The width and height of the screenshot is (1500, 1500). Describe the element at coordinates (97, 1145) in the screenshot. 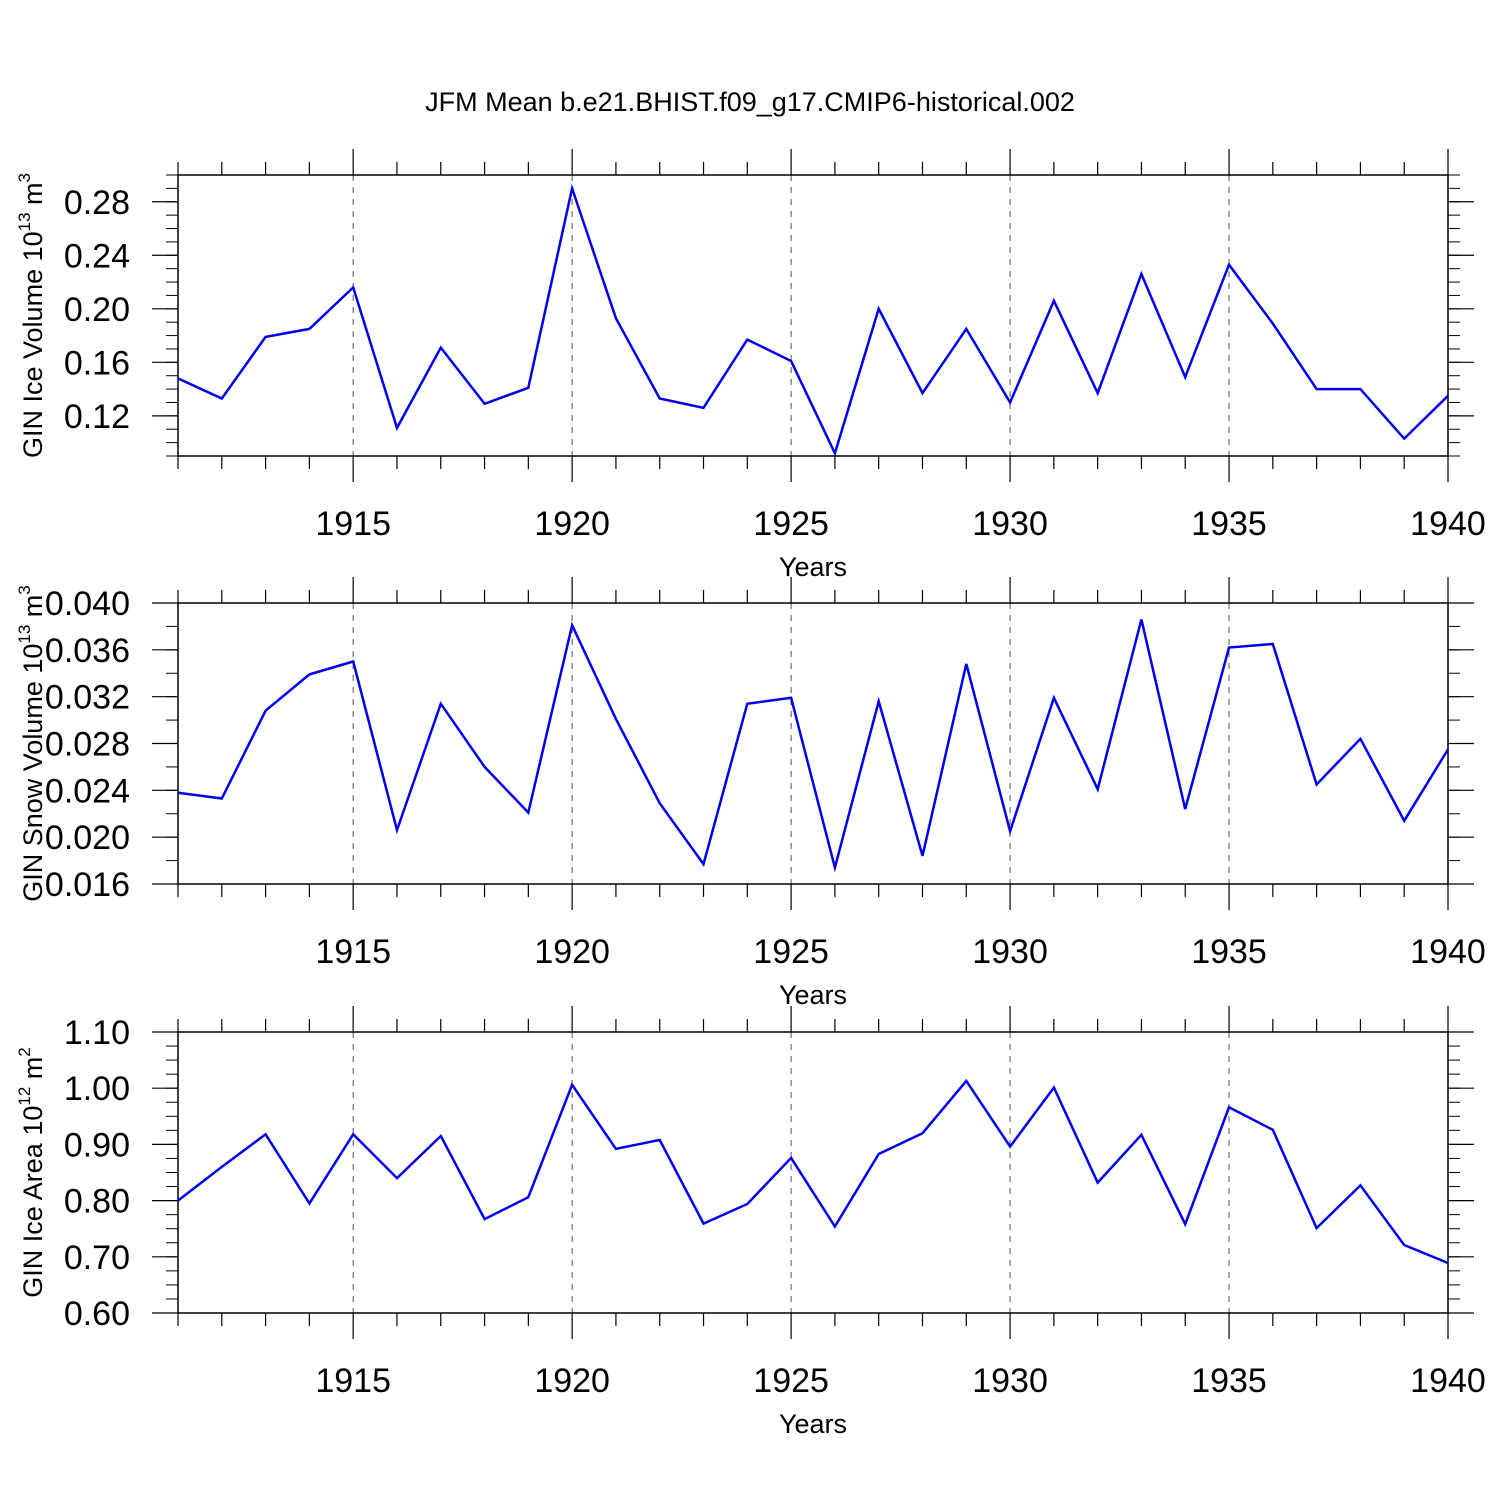

I see `y-tick-label: 0.90` at that location.